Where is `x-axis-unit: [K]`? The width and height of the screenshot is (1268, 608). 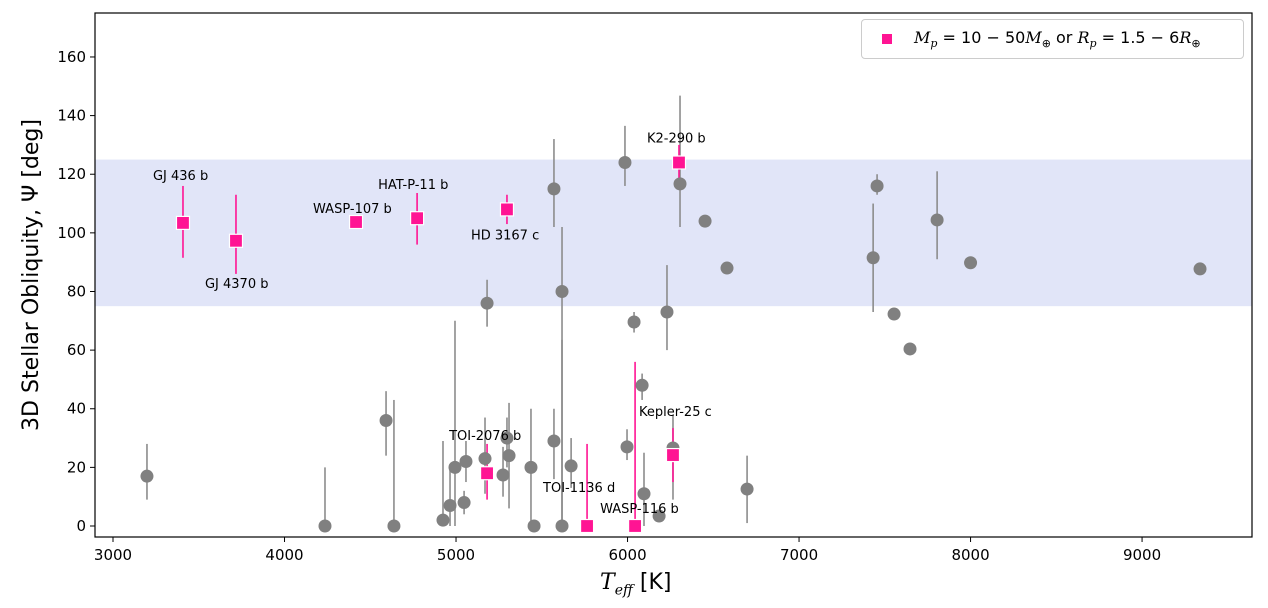
x-axis-unit: [K] is located at coordinates (655, 582).